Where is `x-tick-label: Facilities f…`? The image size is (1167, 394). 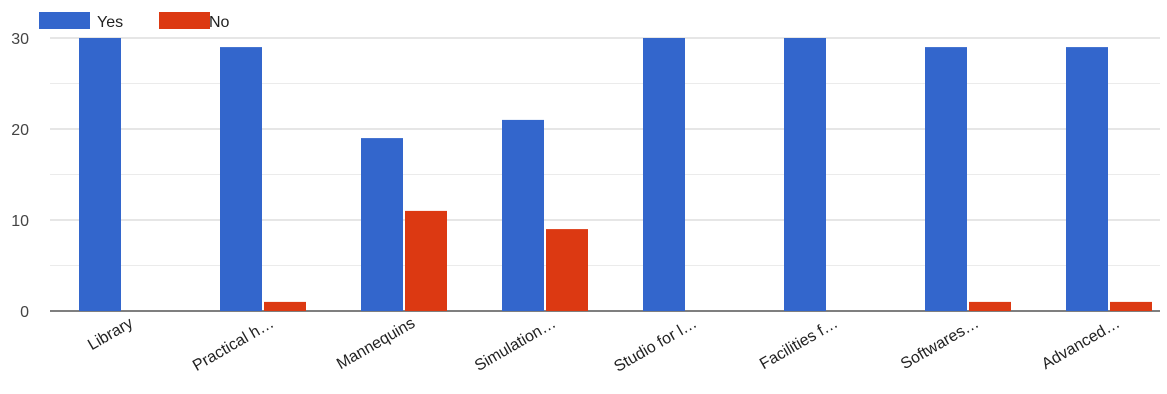
x-tick-label: Facilities f… is located at coordinates (799, 344).